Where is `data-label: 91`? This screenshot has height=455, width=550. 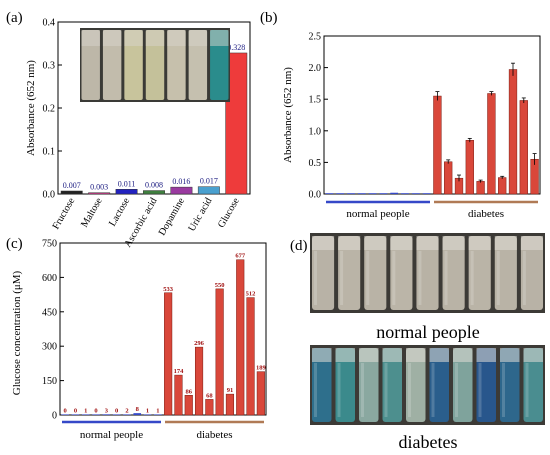 data-label: 91 is located at coordinates (230, 390).